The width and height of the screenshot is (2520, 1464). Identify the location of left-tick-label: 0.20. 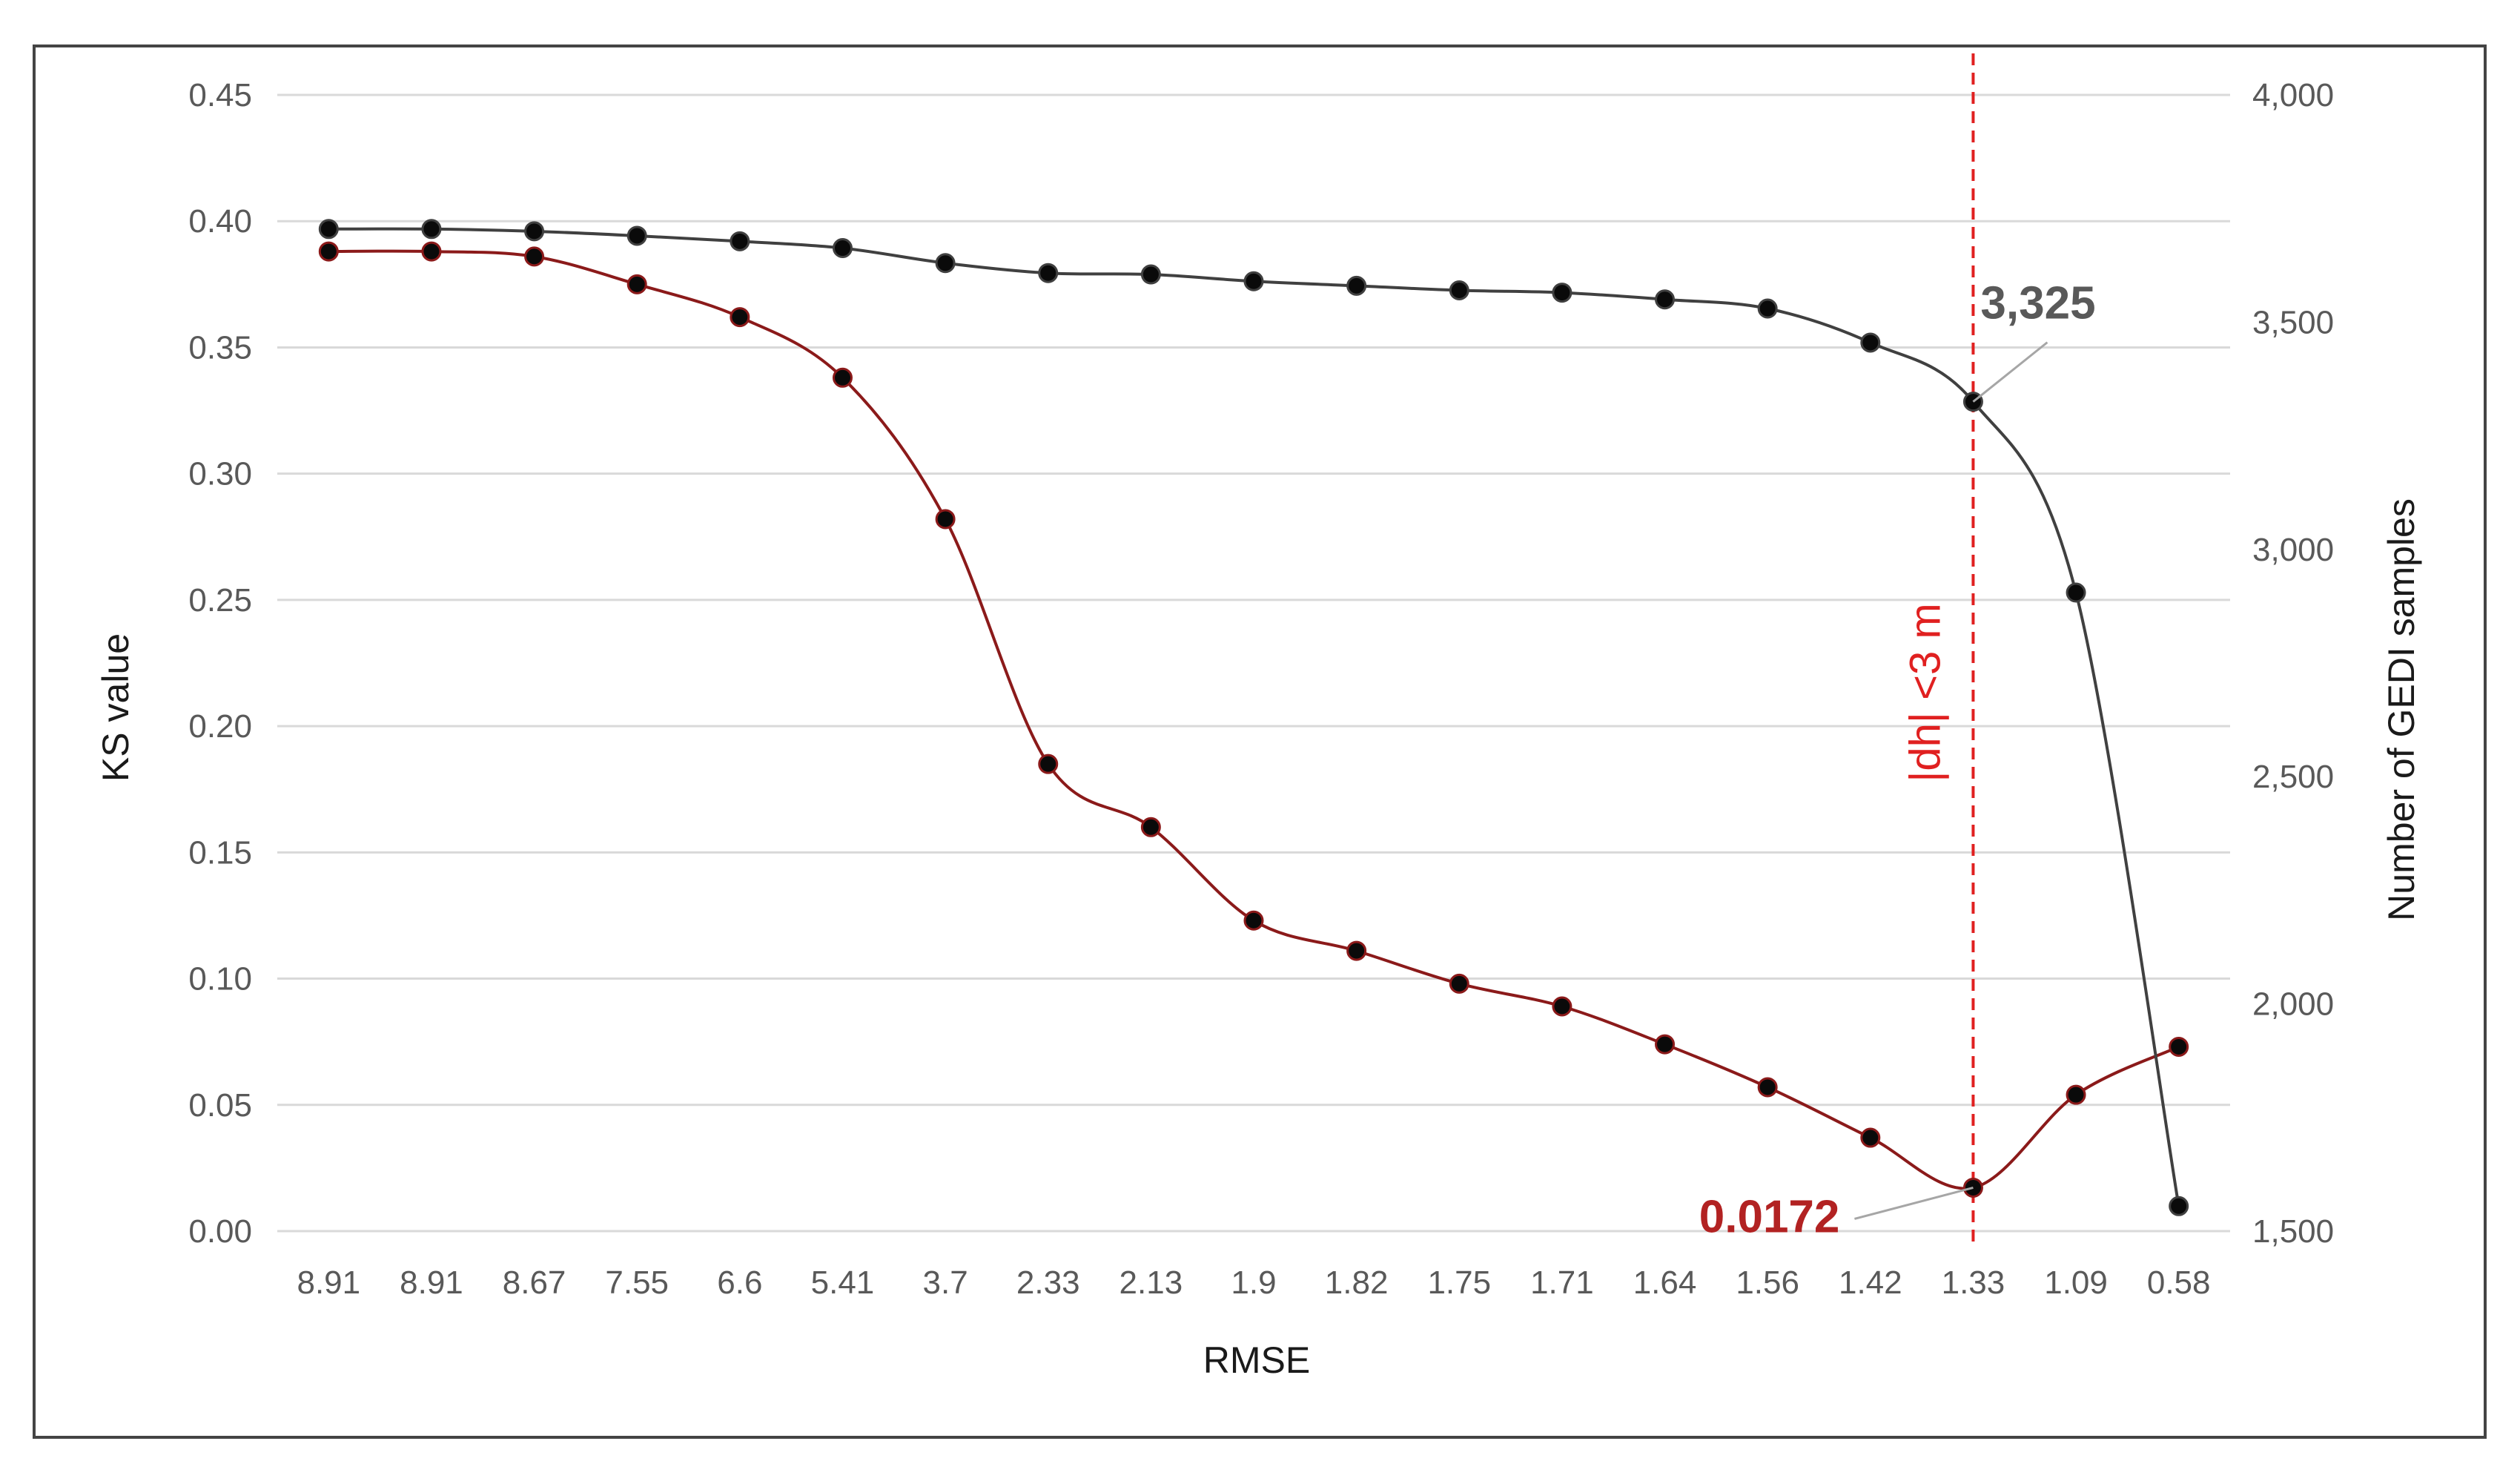
(220, 726).